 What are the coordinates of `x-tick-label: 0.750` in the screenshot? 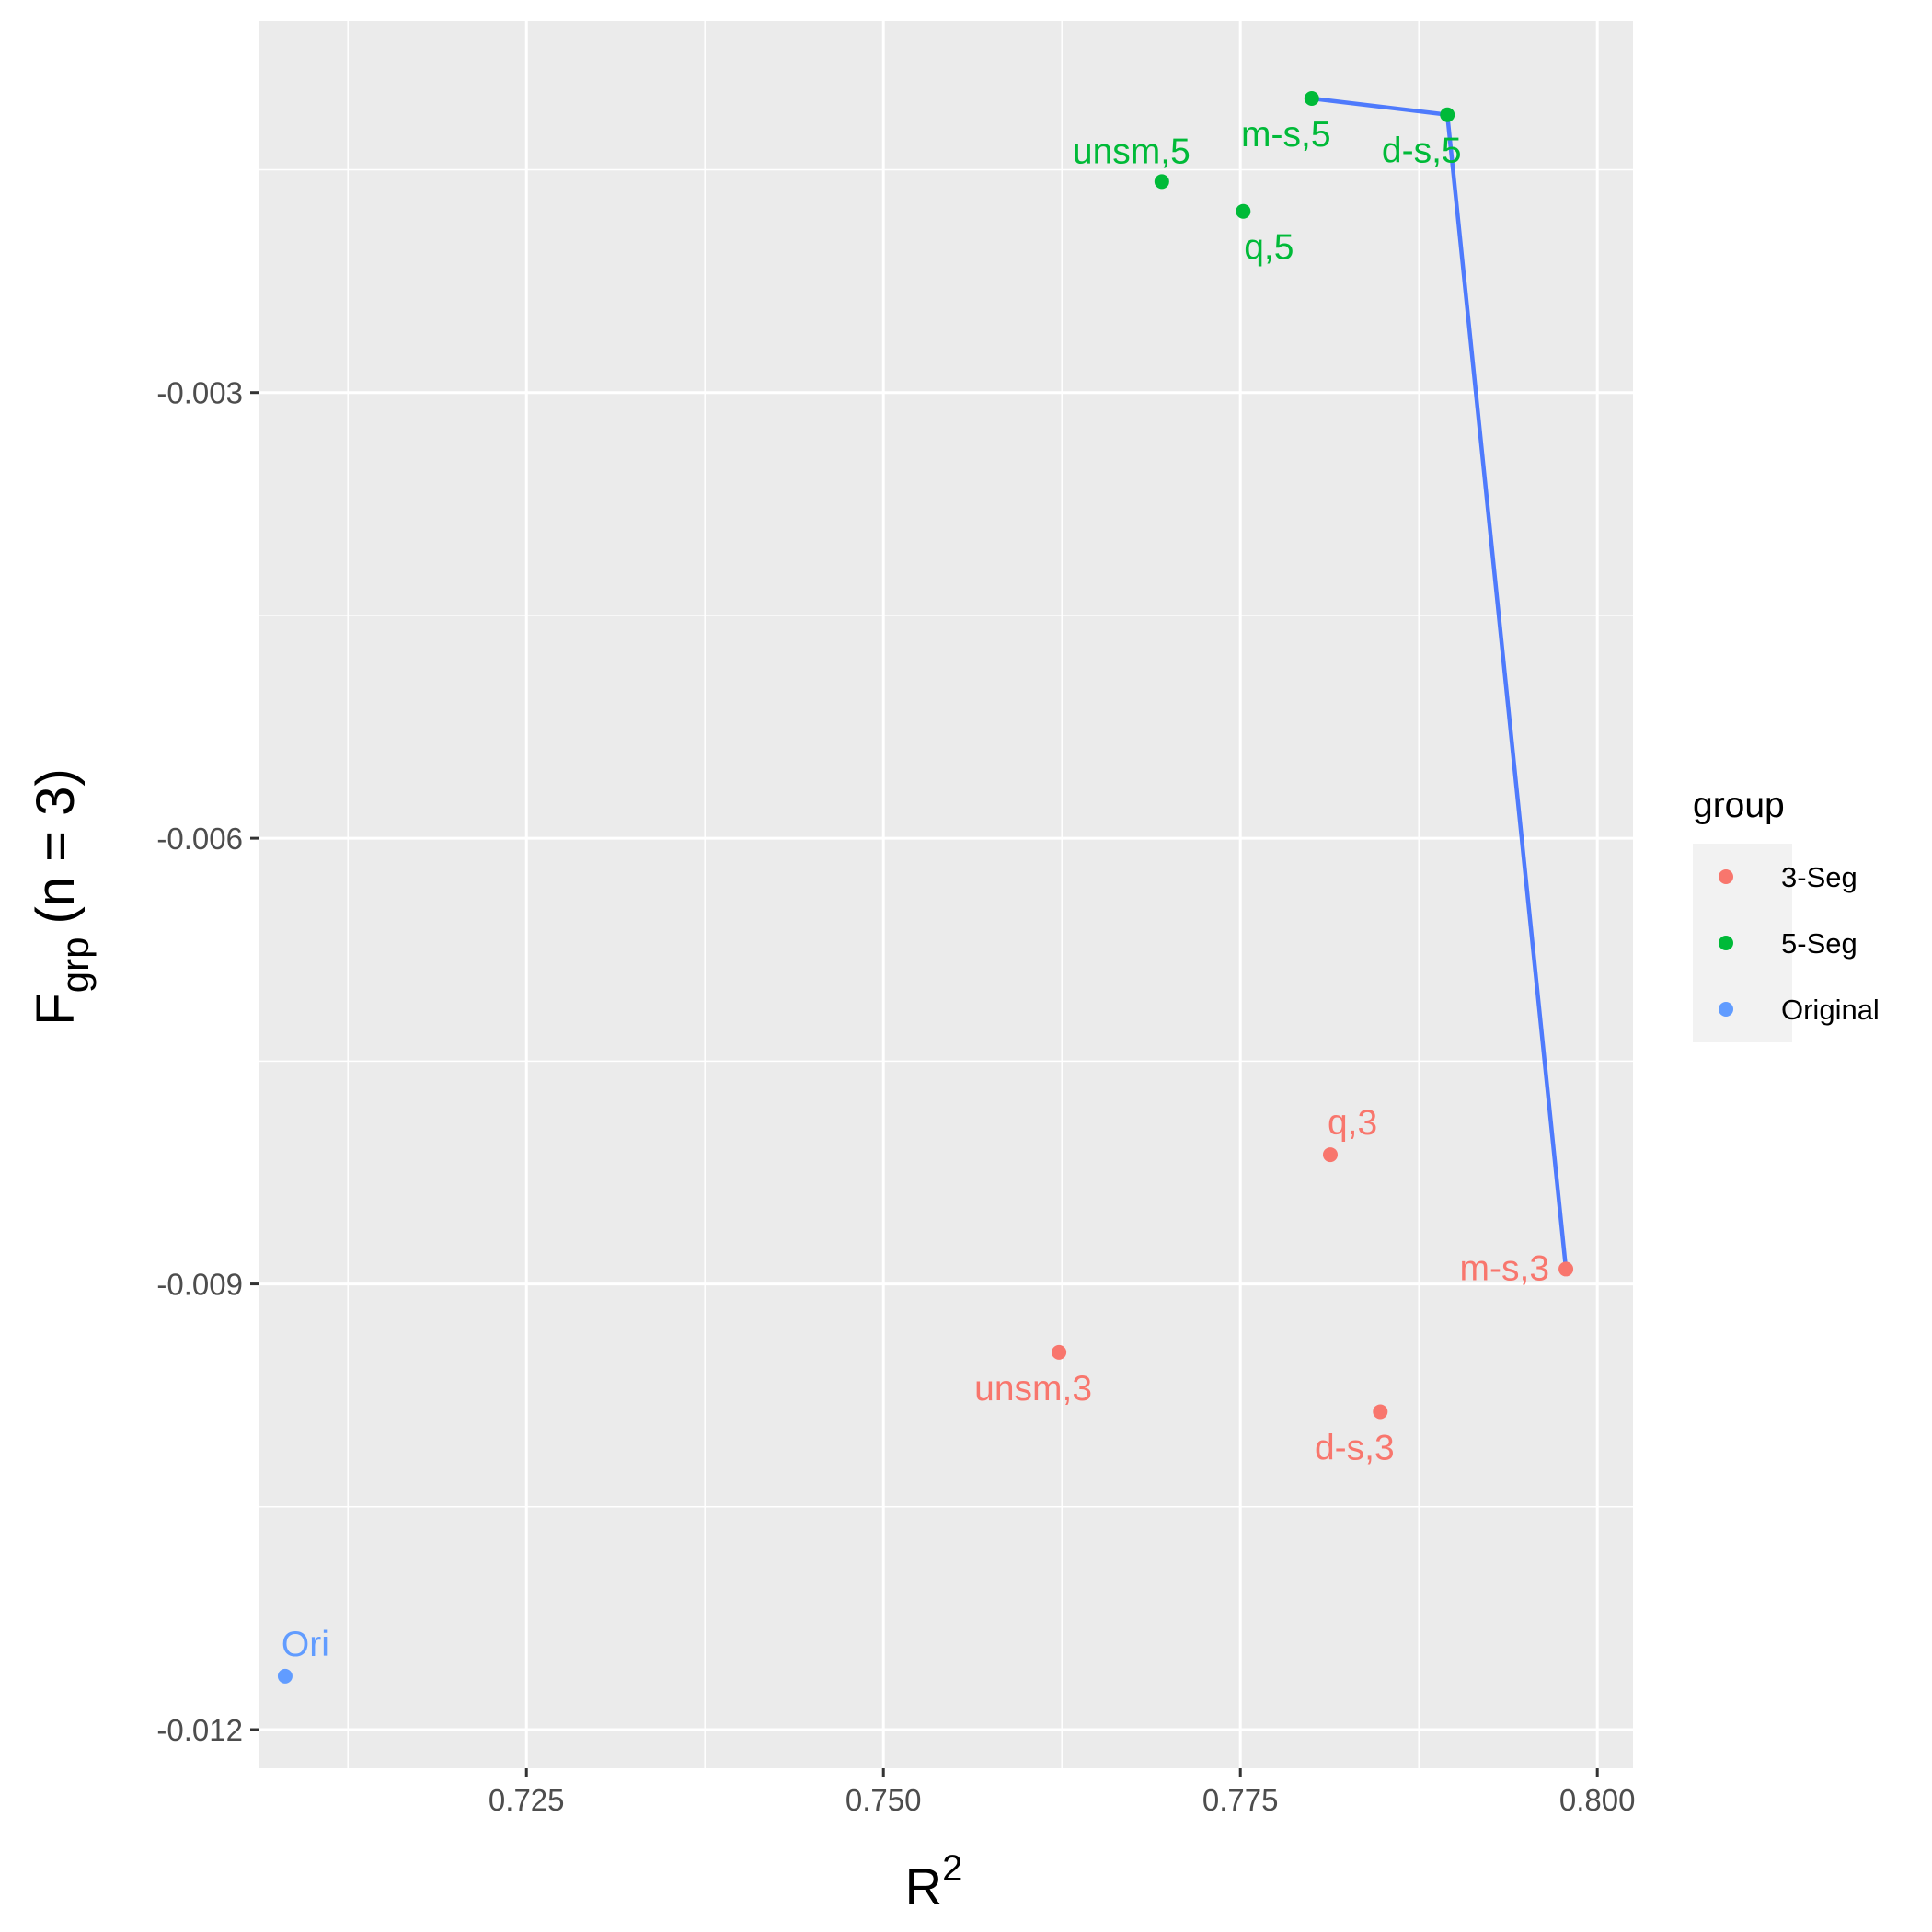 It's located at (883, 1800).